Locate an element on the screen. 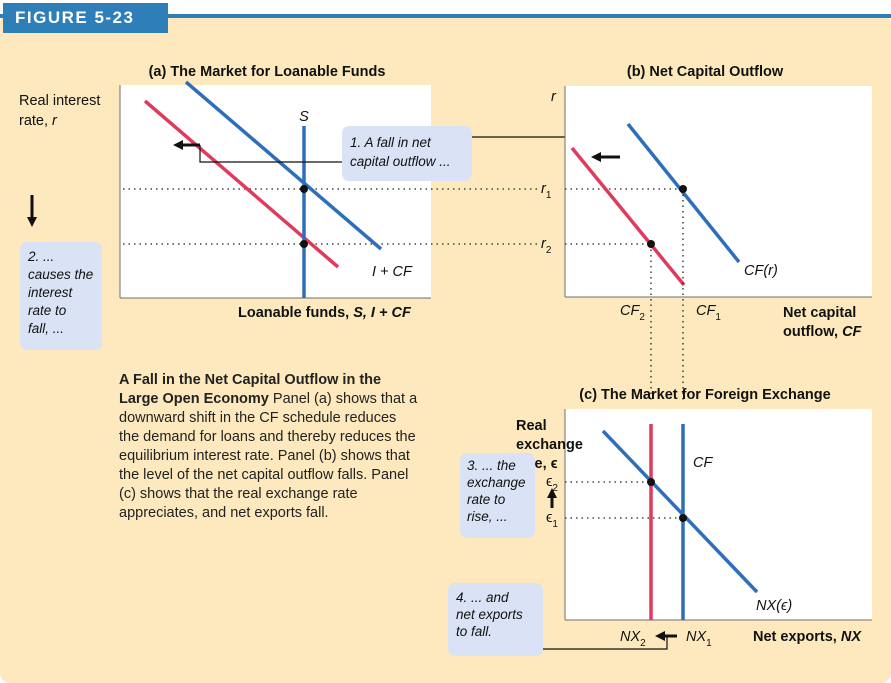 The width and height of the screenshot is (891, 683). r2-label: r2 is located at coordinates (546, 246).